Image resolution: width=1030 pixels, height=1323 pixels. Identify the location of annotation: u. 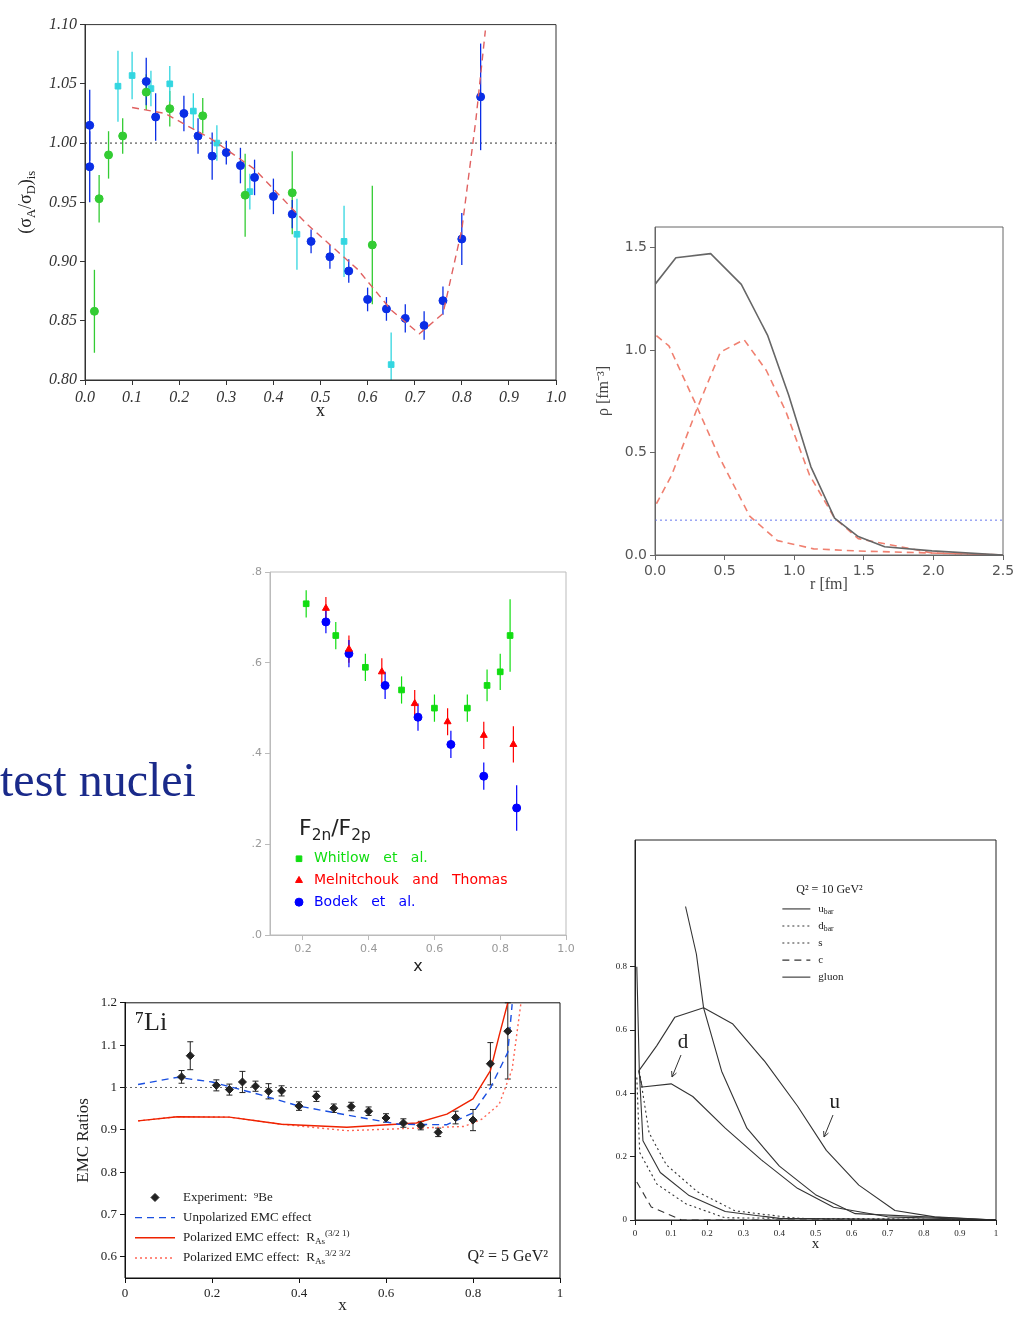
(835, 1101).